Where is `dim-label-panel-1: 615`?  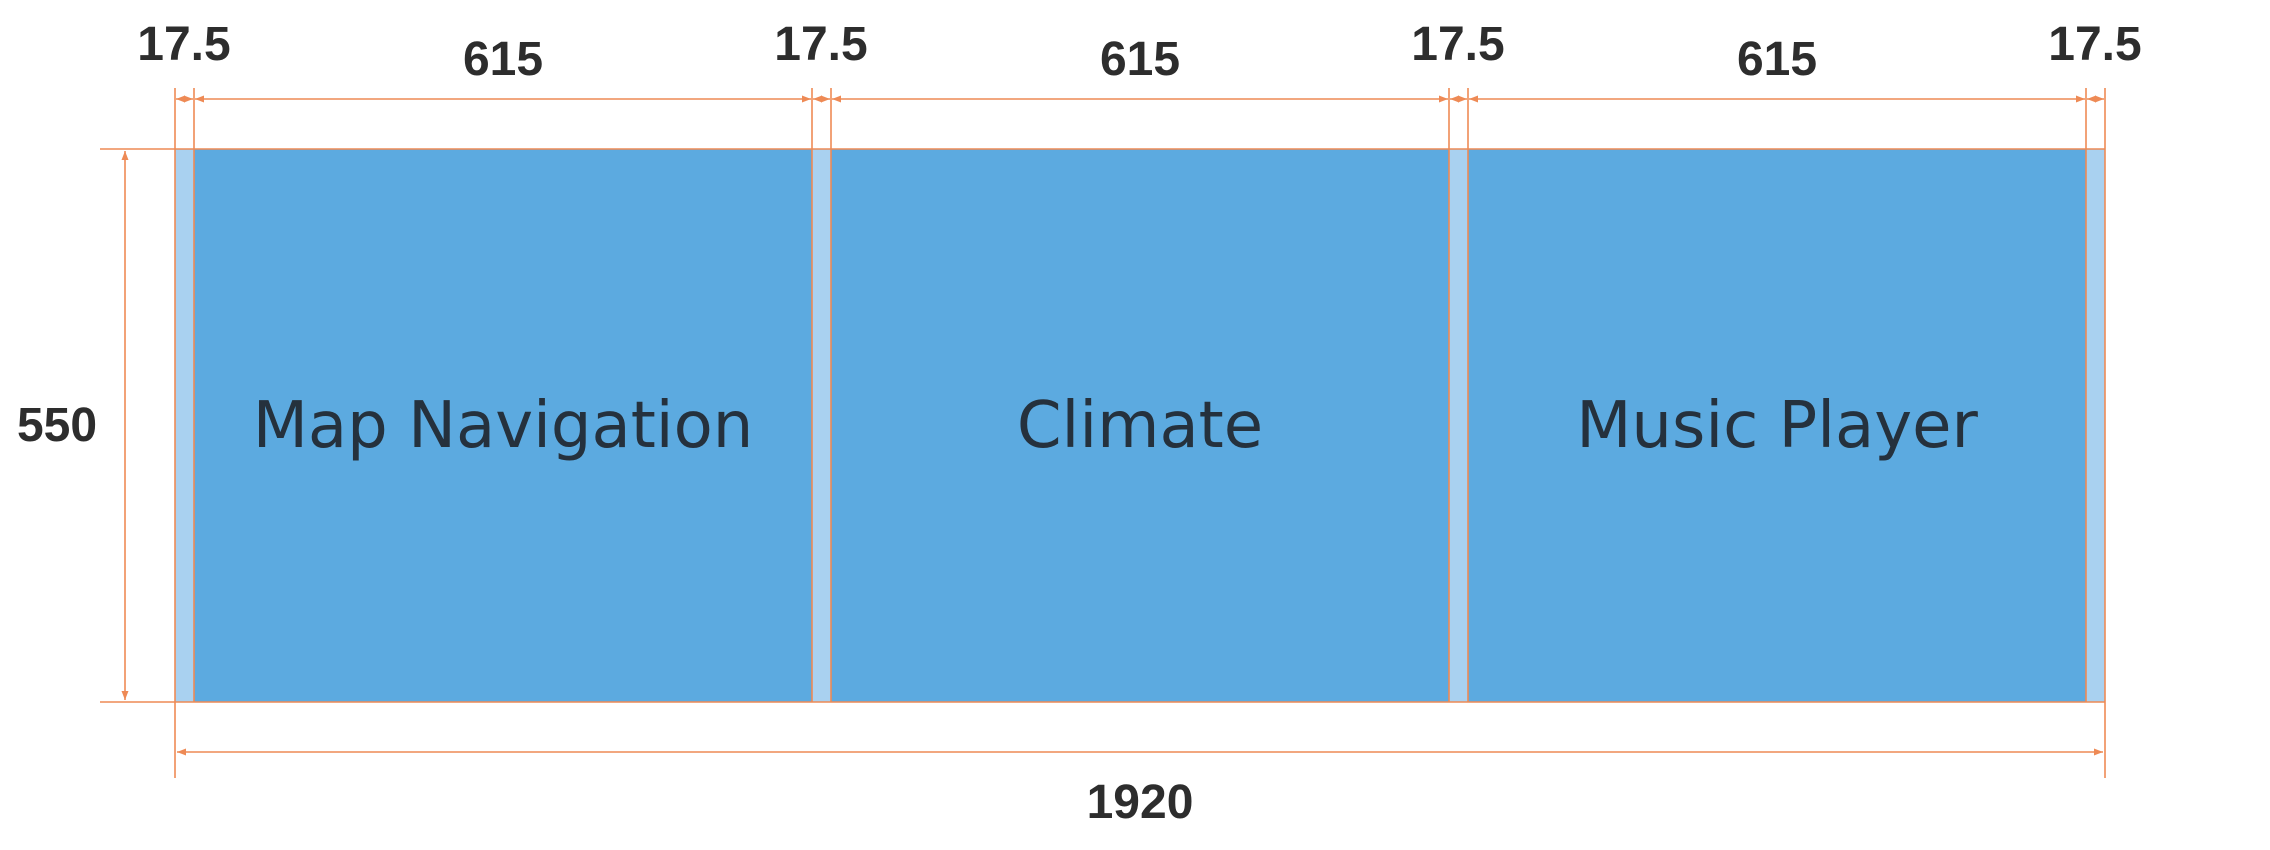
dim-label-panel-1: 615 is located at coordinates (503, 59).